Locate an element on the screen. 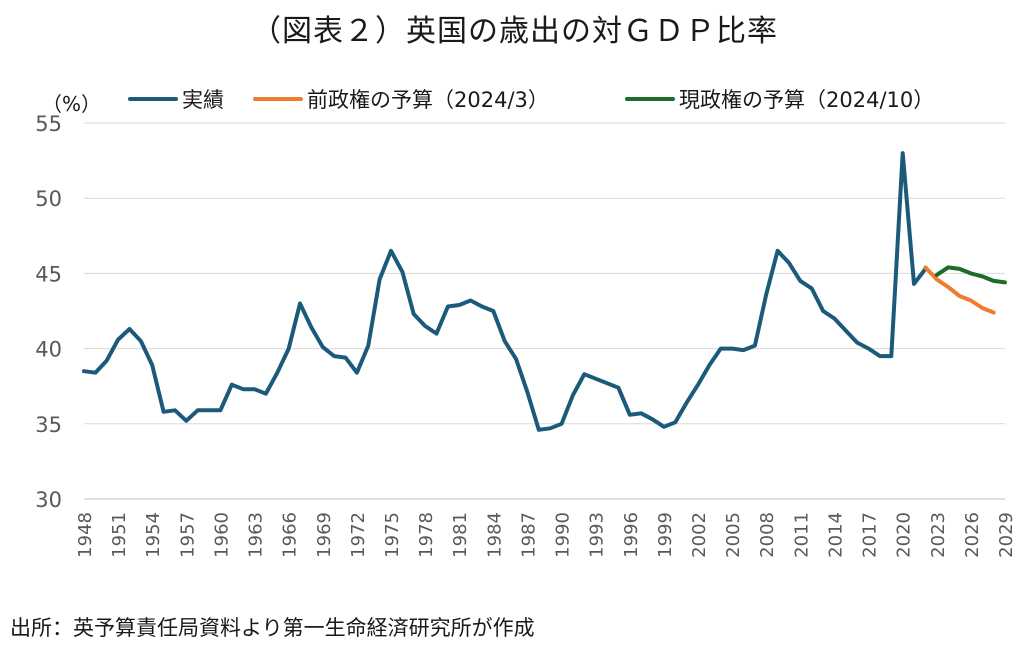  x-tick-label: 1954 is located at coordinates (153, 535).